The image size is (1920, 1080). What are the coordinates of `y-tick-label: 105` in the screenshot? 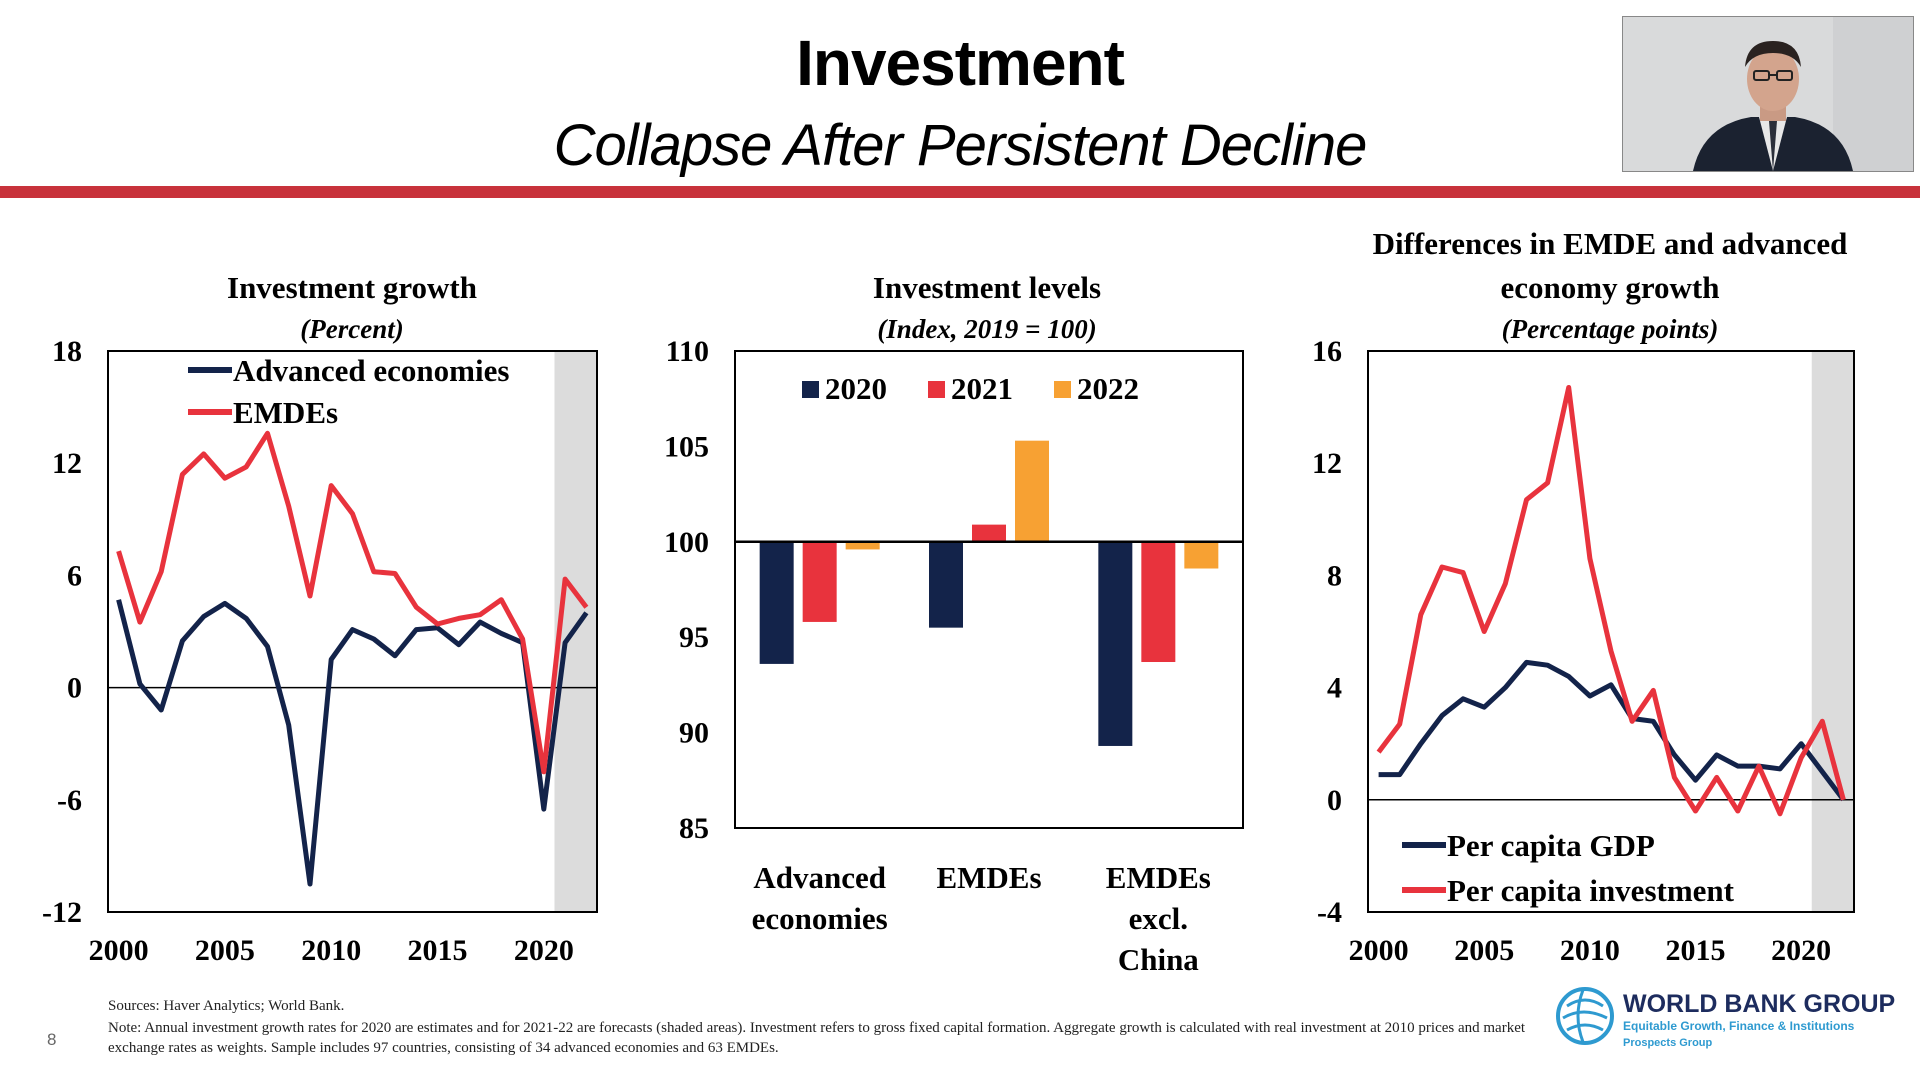 It's located at (686, 446).